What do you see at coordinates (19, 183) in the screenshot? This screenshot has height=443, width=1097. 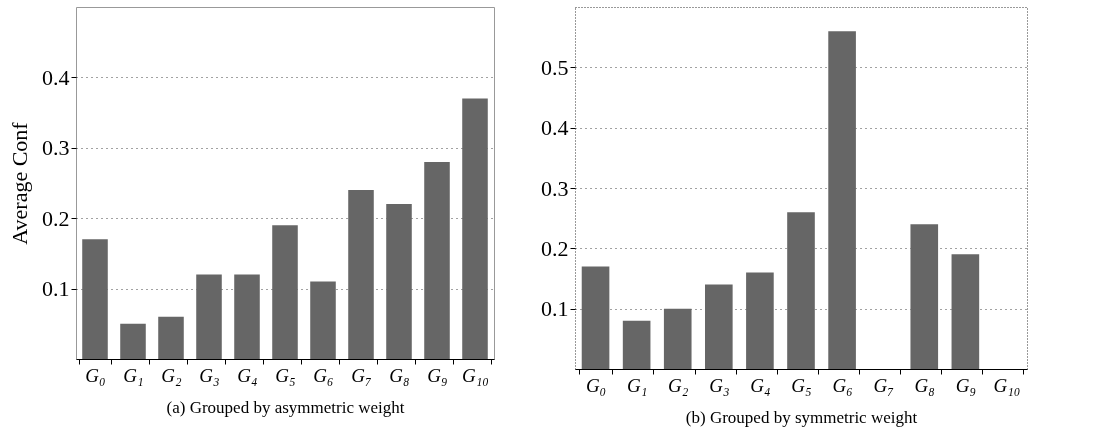 I see `y-axis-title: Average Conf` at bounding box center [19, 183].